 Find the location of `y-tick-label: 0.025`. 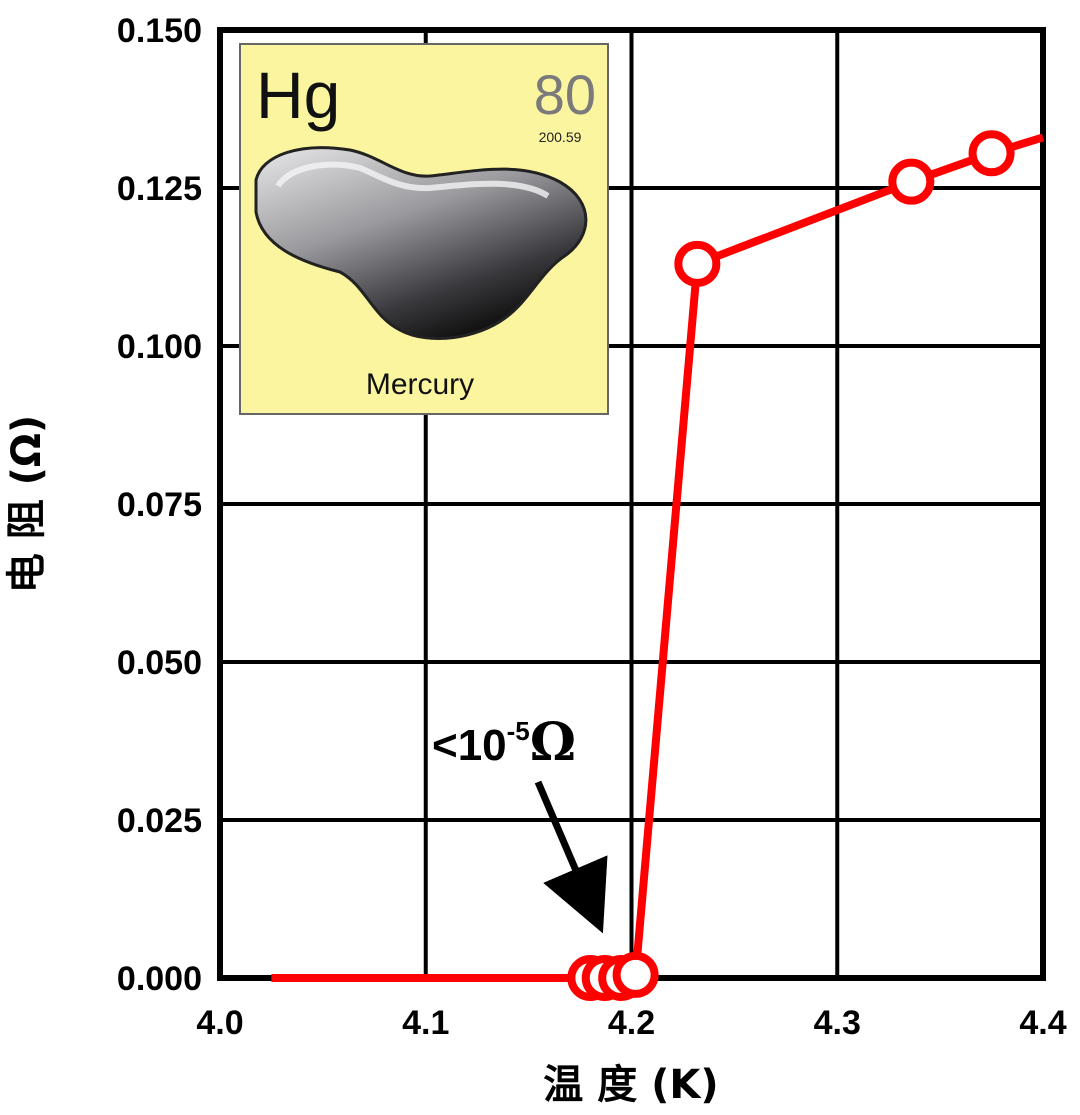

y-tick-label: 0.025 is located at coordinates (159, 821).